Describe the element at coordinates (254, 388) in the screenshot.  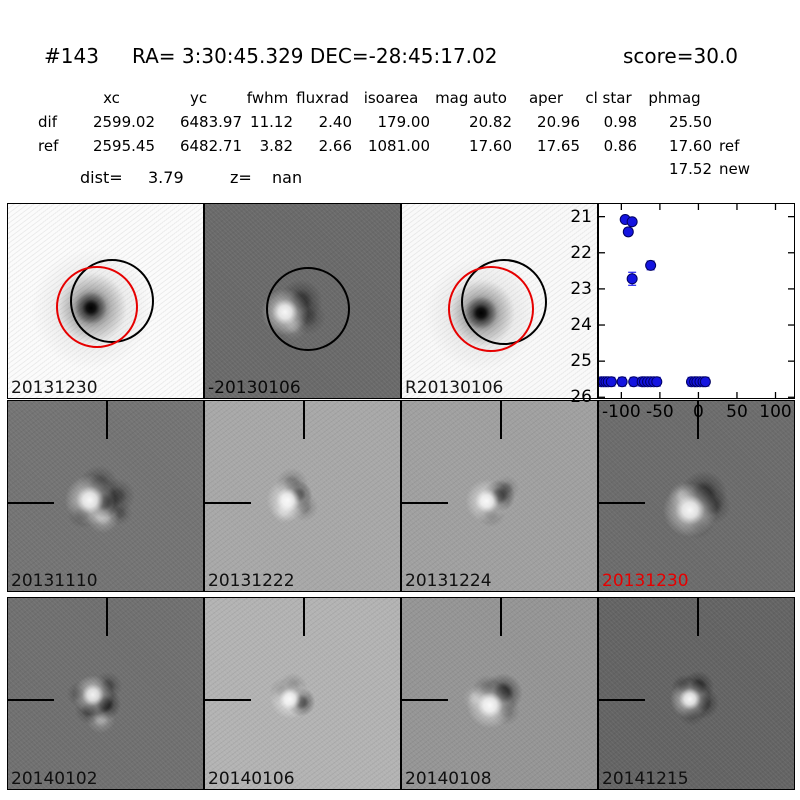
I see `stamp-date-label: -20130106` at that location.